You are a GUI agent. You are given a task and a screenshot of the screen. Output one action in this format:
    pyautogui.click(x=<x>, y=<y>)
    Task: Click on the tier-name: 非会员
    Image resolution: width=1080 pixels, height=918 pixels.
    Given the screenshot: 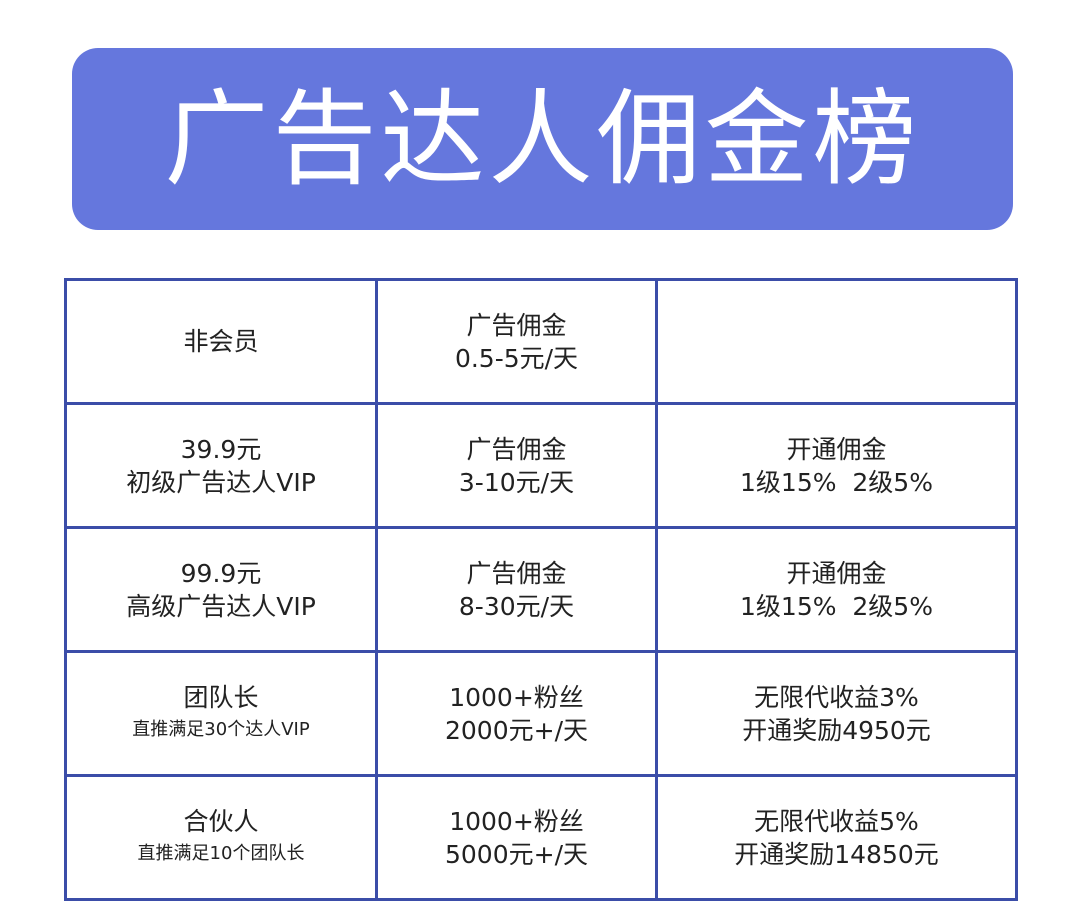 What is the action you would take?
    pyautogui.click(x=221, y=341)
    